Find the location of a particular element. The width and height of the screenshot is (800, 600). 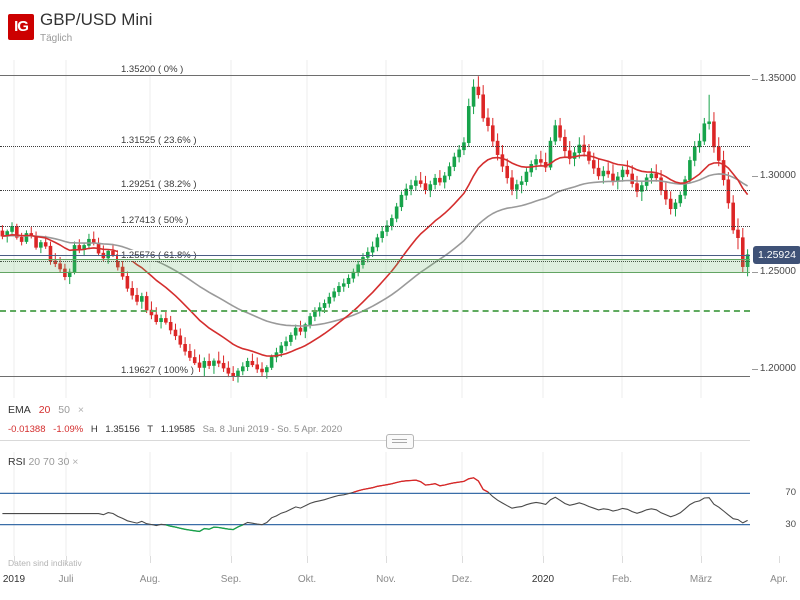

rsi-upper-band: 70 is located at coordinates (49, 462).